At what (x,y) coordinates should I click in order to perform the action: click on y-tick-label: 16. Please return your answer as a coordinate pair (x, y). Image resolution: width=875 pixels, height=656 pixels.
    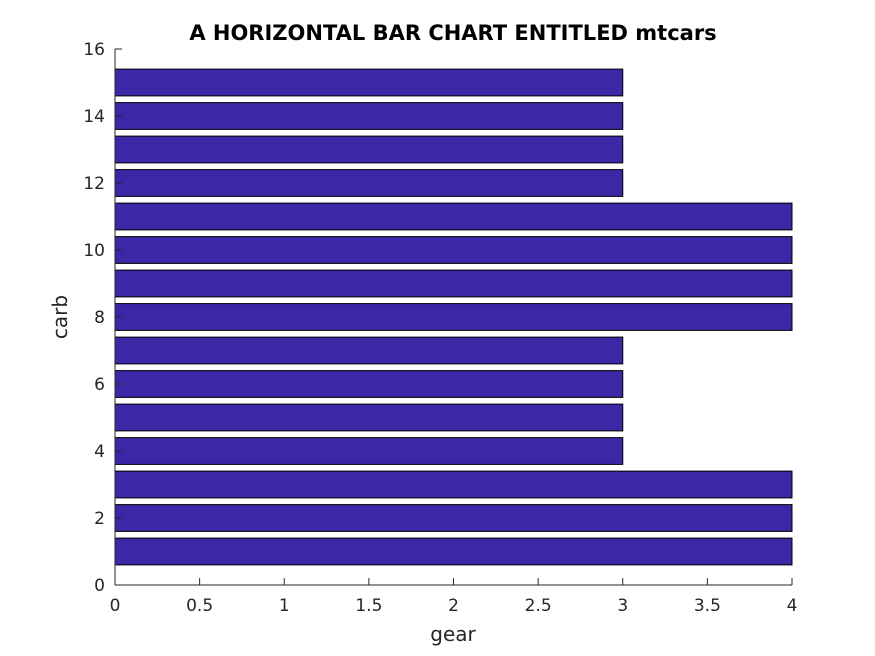
    Looking at the image, I should click on (94, 50).